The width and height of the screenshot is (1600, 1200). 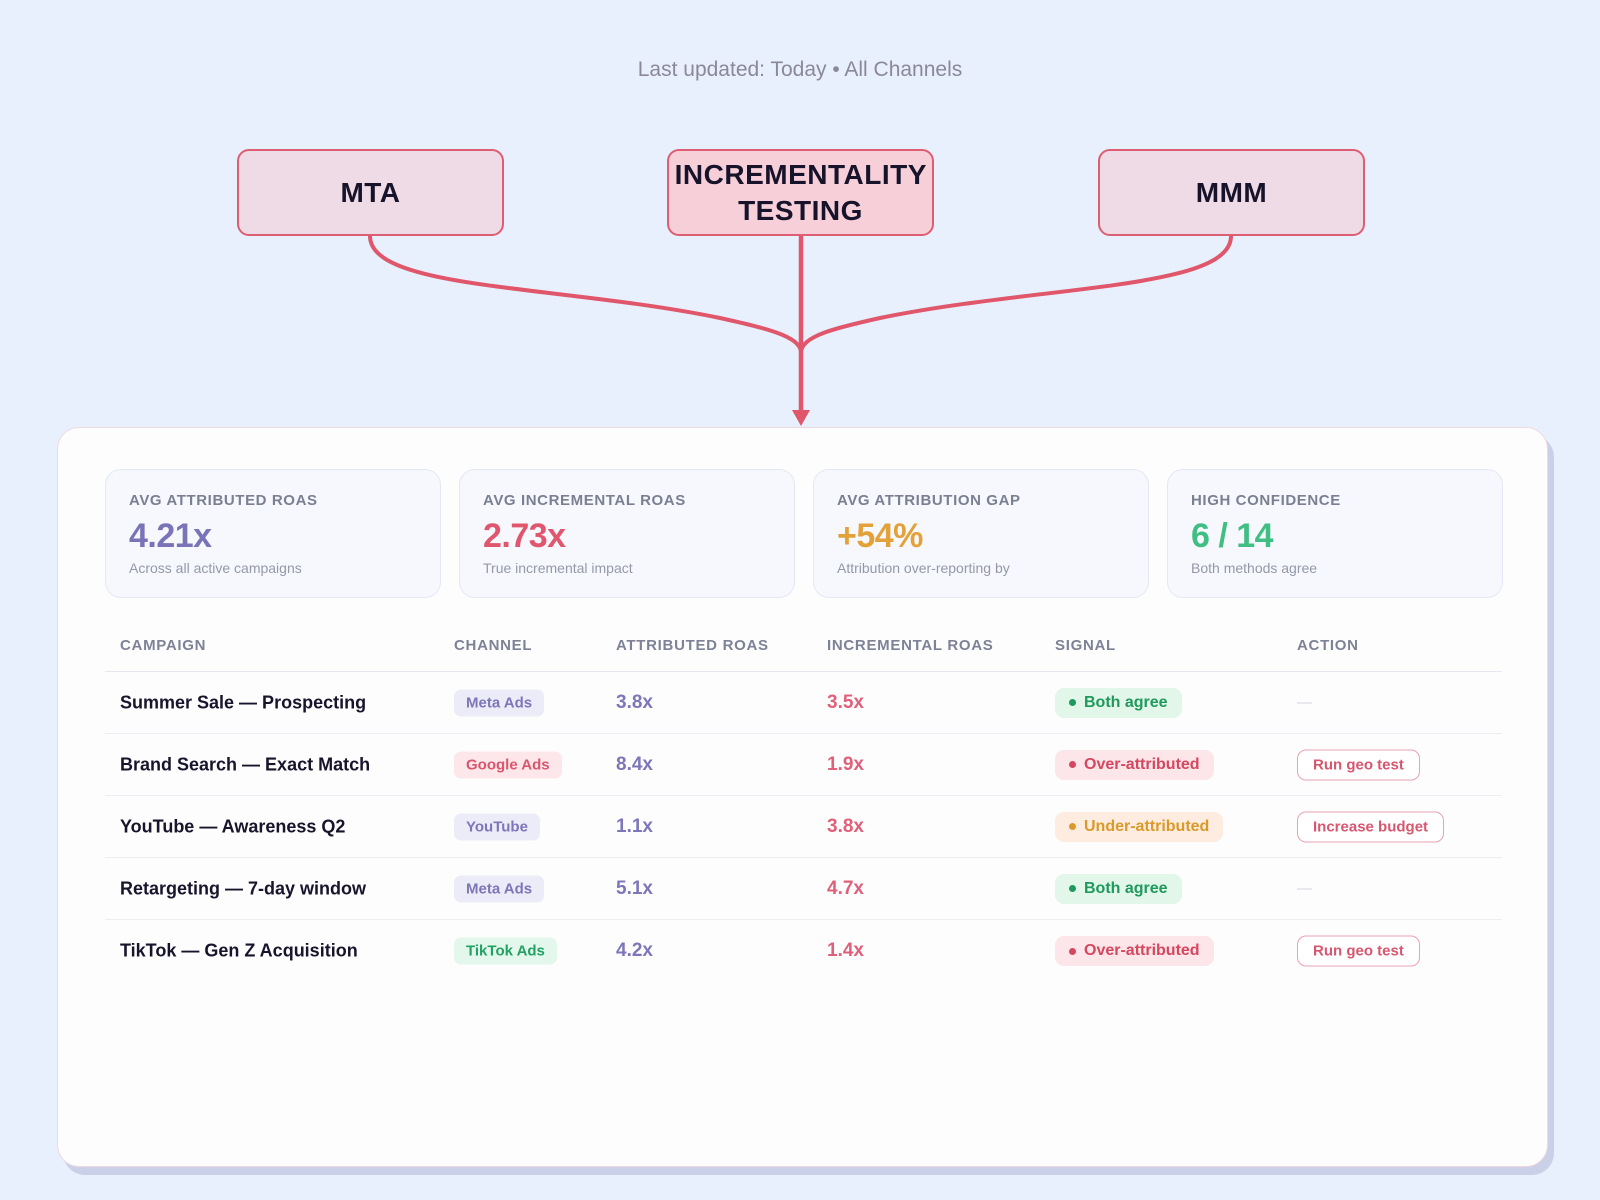 I want to click on channel-cell: Google Ads, so click(x=508, y=764).